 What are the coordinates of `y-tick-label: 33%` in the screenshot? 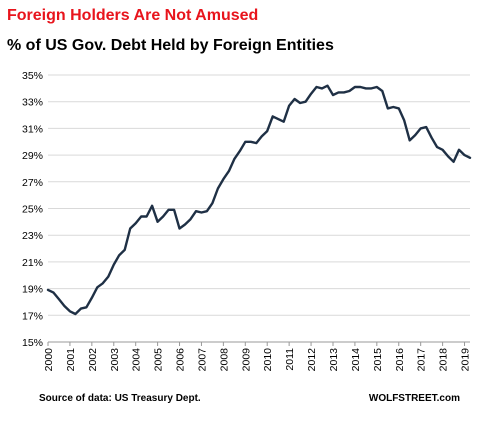 It's located at (32, 103).